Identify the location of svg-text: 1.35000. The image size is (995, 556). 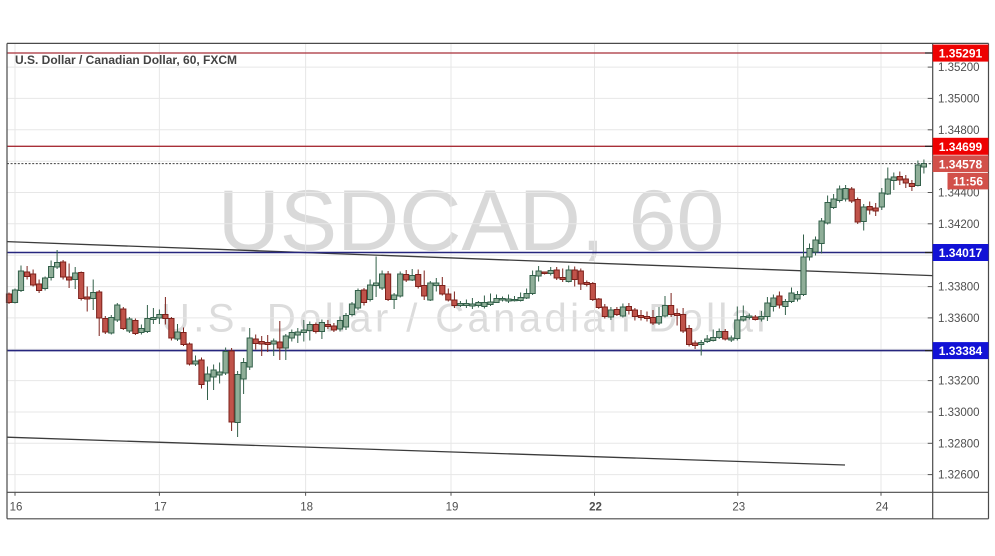
(959, 99).